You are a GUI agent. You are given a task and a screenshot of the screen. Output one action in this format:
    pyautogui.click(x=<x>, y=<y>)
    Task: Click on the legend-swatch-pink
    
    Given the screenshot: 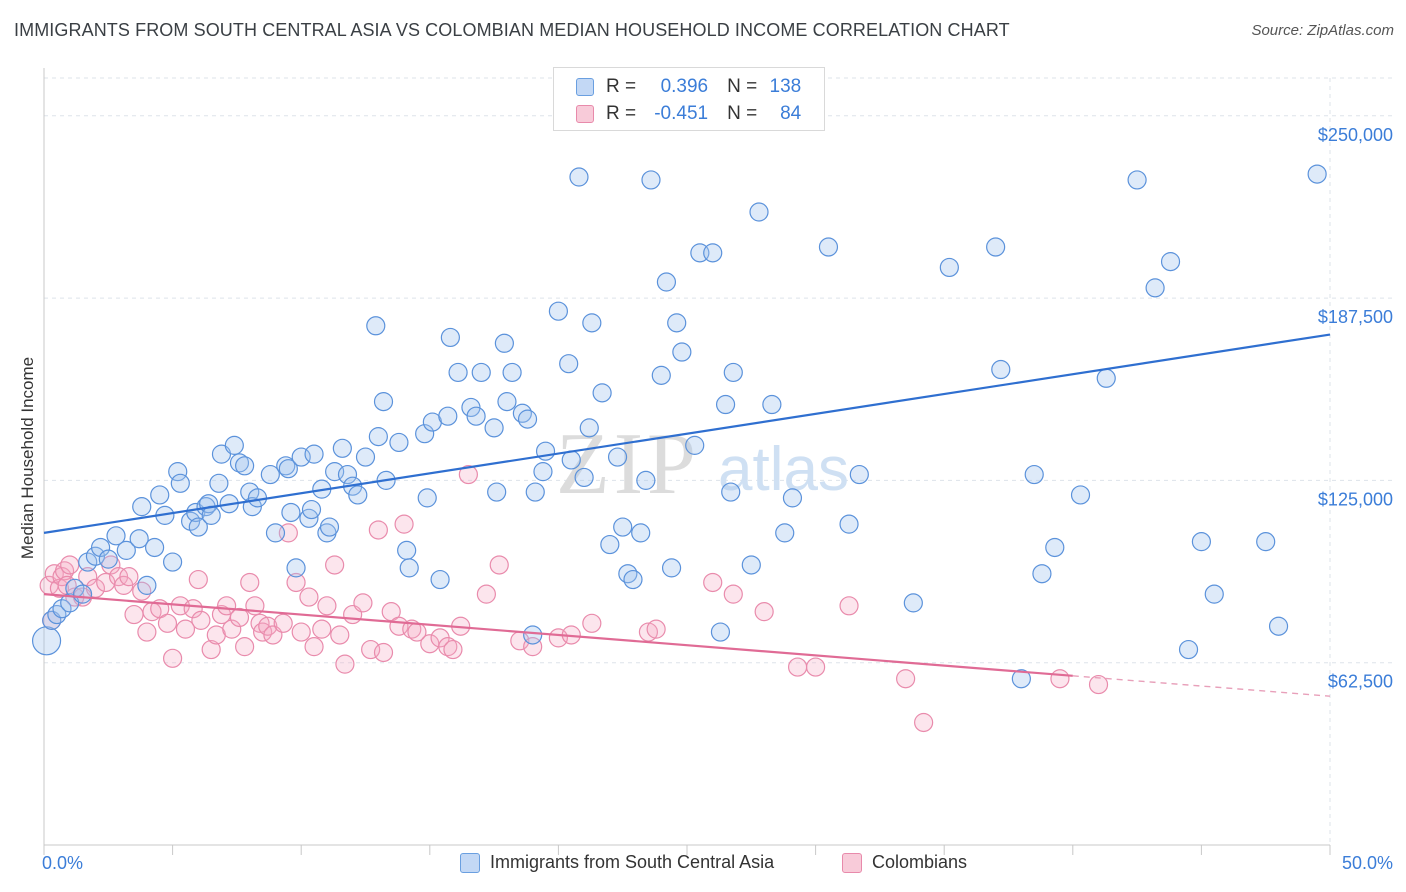 What is the action you would take?
    pyautogui.click(x=585, y=114)
    